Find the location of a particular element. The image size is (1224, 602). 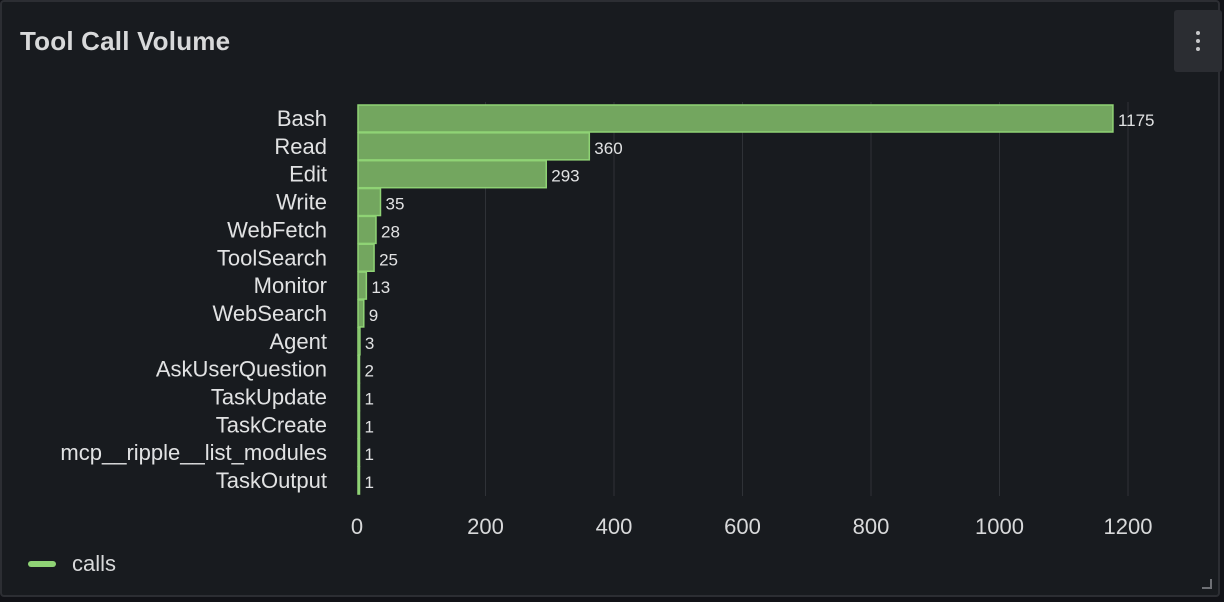

value-label: 1175 is located at coordinates (1136, 120).